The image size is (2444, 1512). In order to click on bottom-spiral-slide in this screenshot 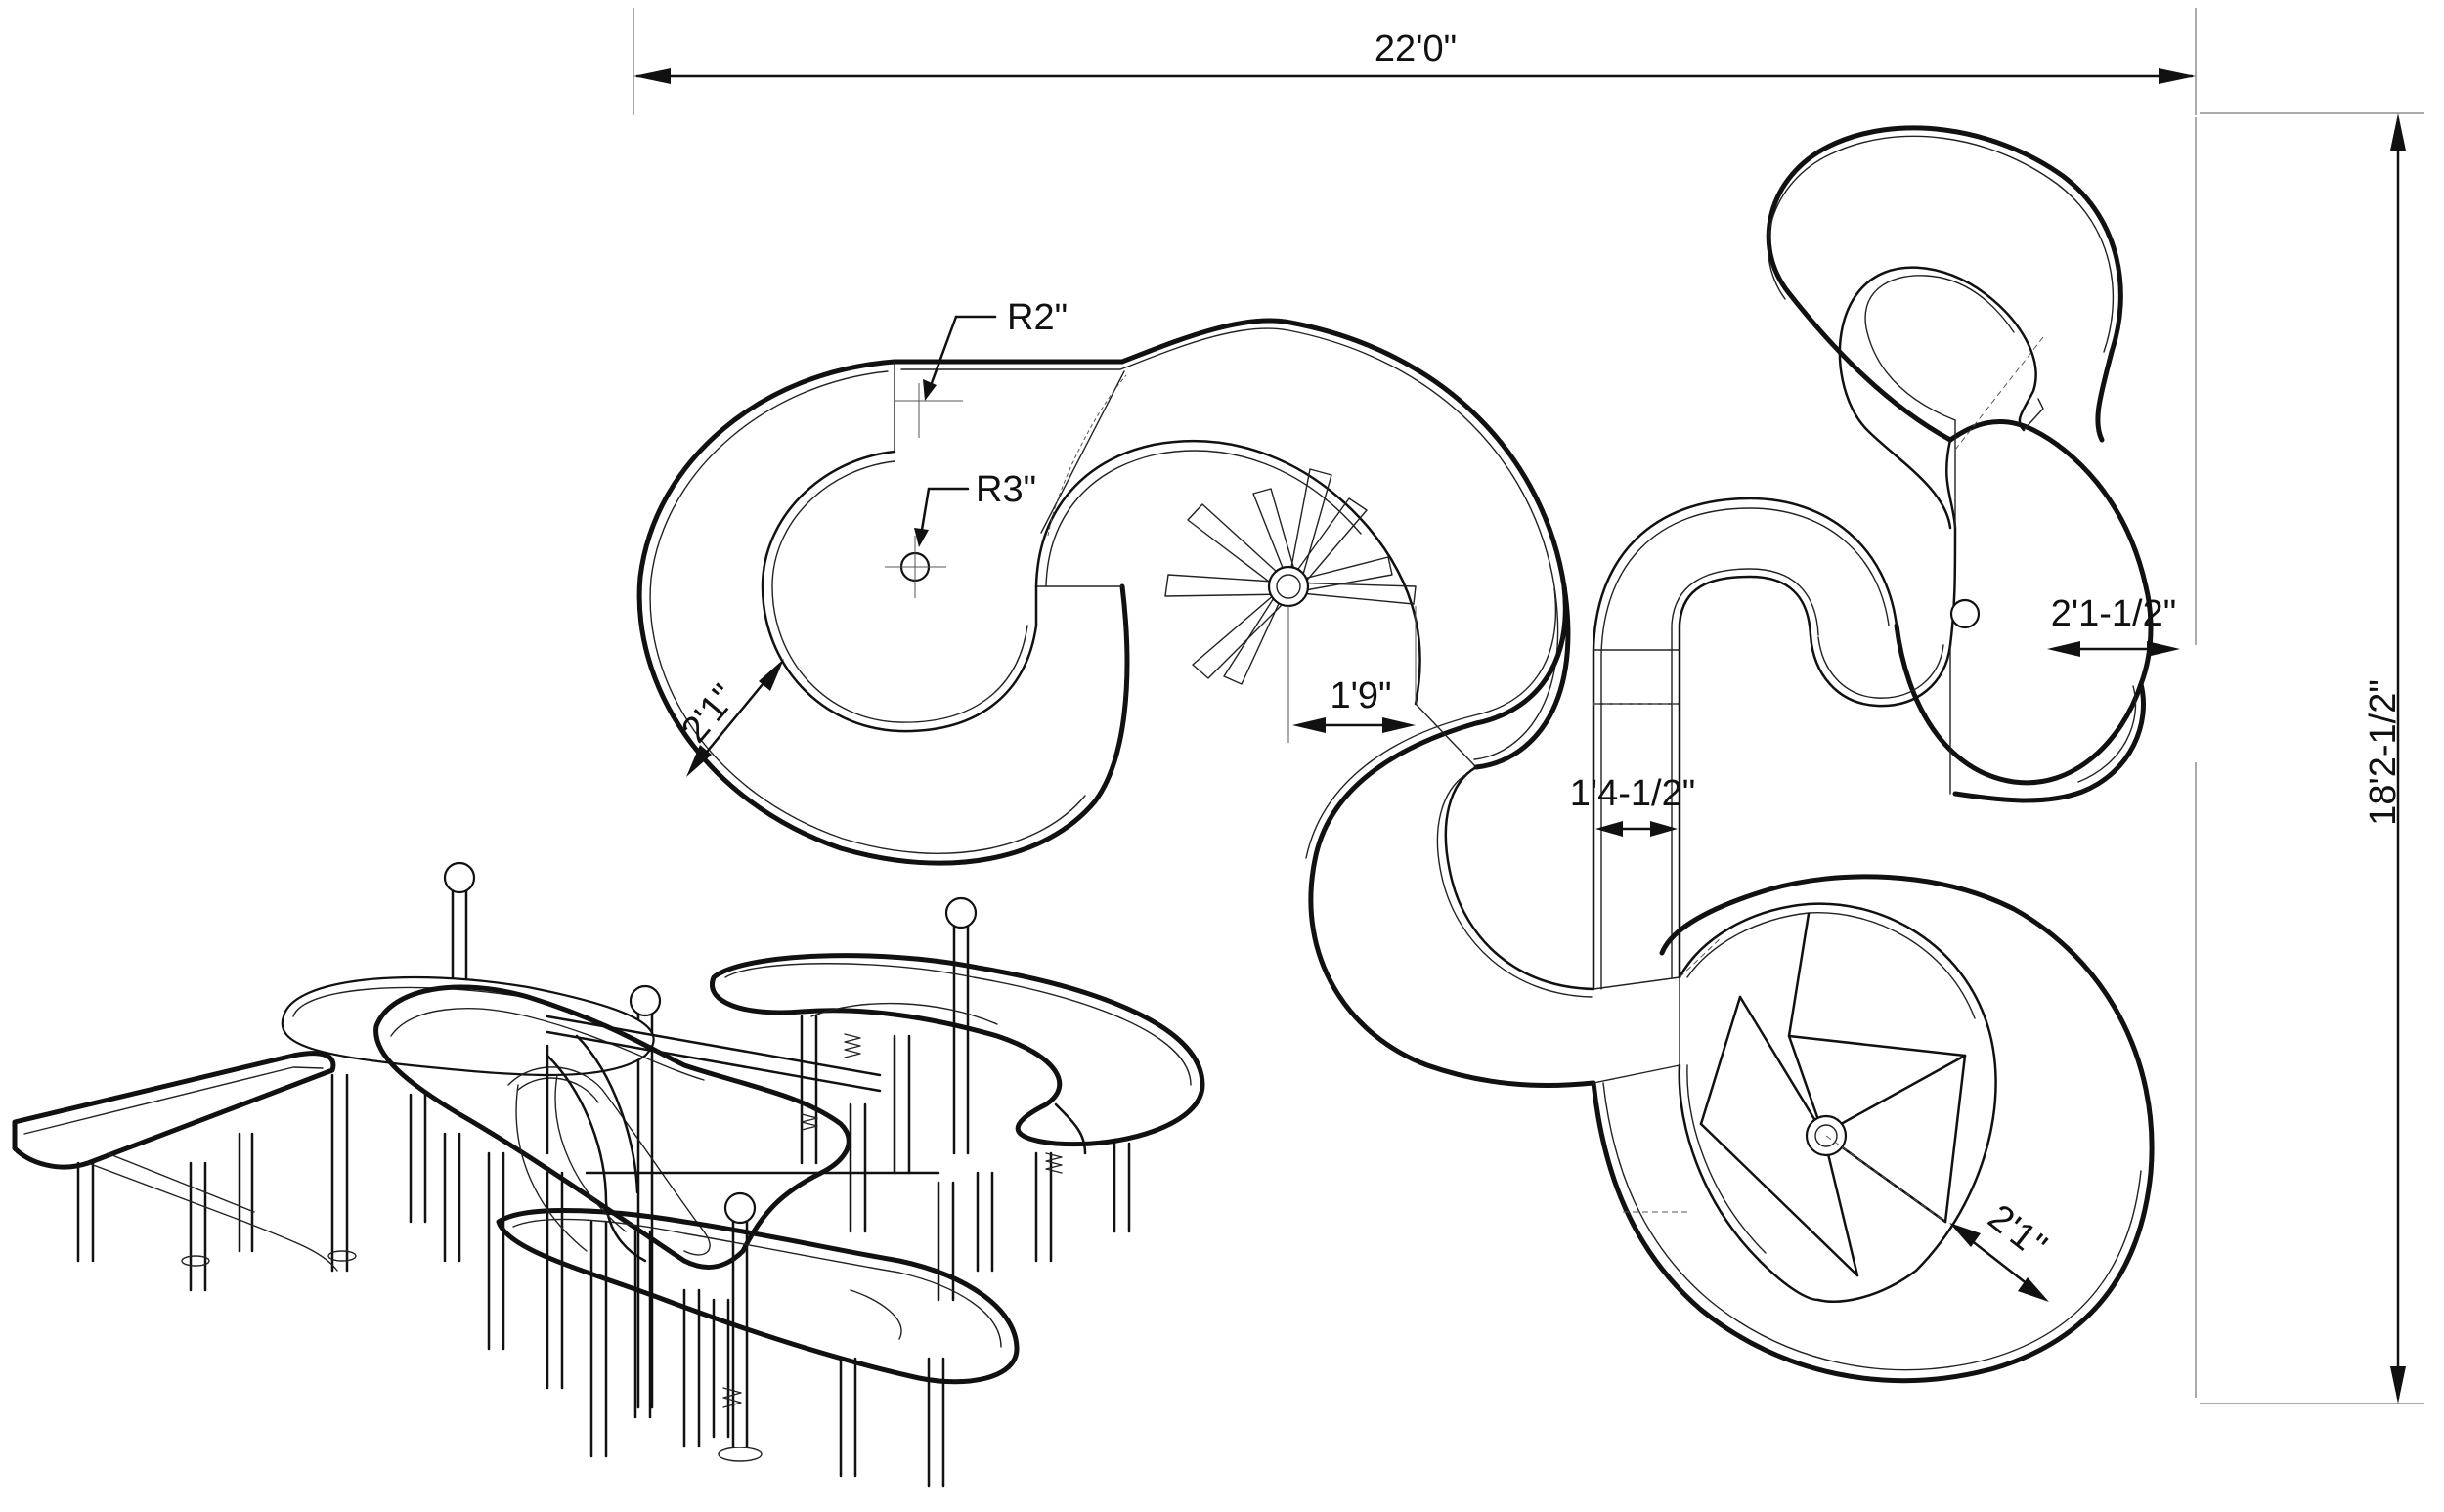, I will do `click(1873, 1129)`.